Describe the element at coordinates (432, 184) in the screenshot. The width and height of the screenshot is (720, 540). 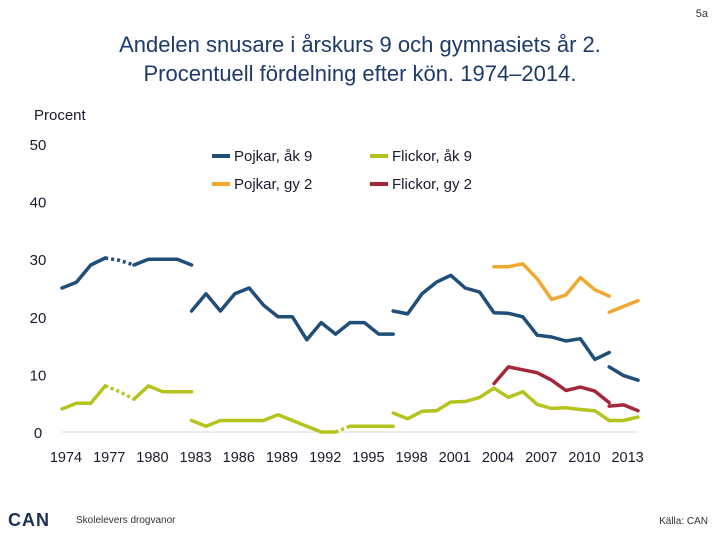
I see `legend-label: Flickor, gy 2` at that location.